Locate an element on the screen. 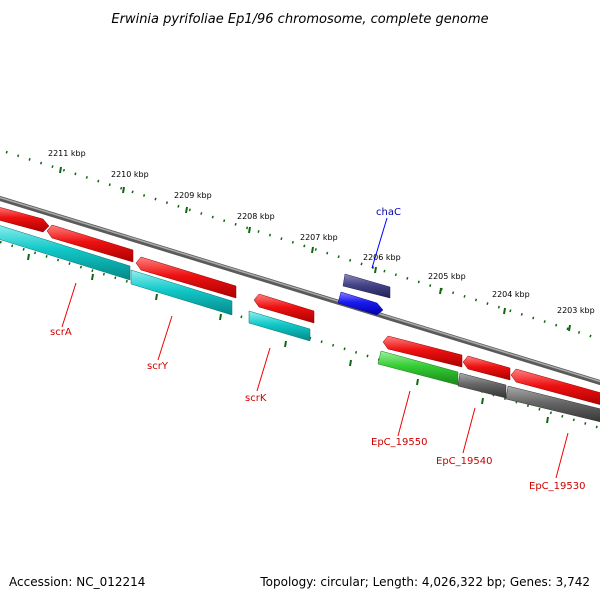 The height and width of the screenshot is (600, 600). cds-bar-grey is located at coordinates (552, 404).